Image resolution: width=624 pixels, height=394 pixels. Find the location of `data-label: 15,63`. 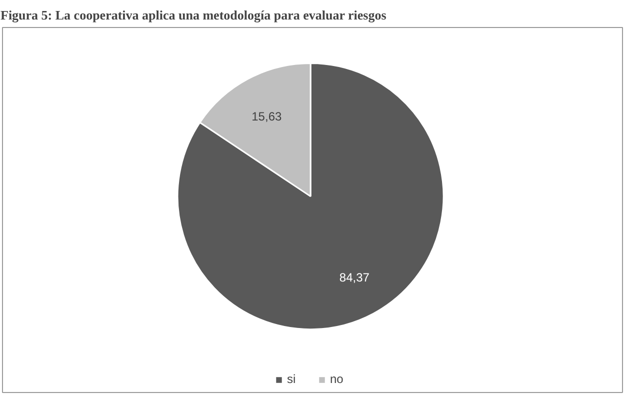

data-label: 15,63 is located at coordinates (267, 116).